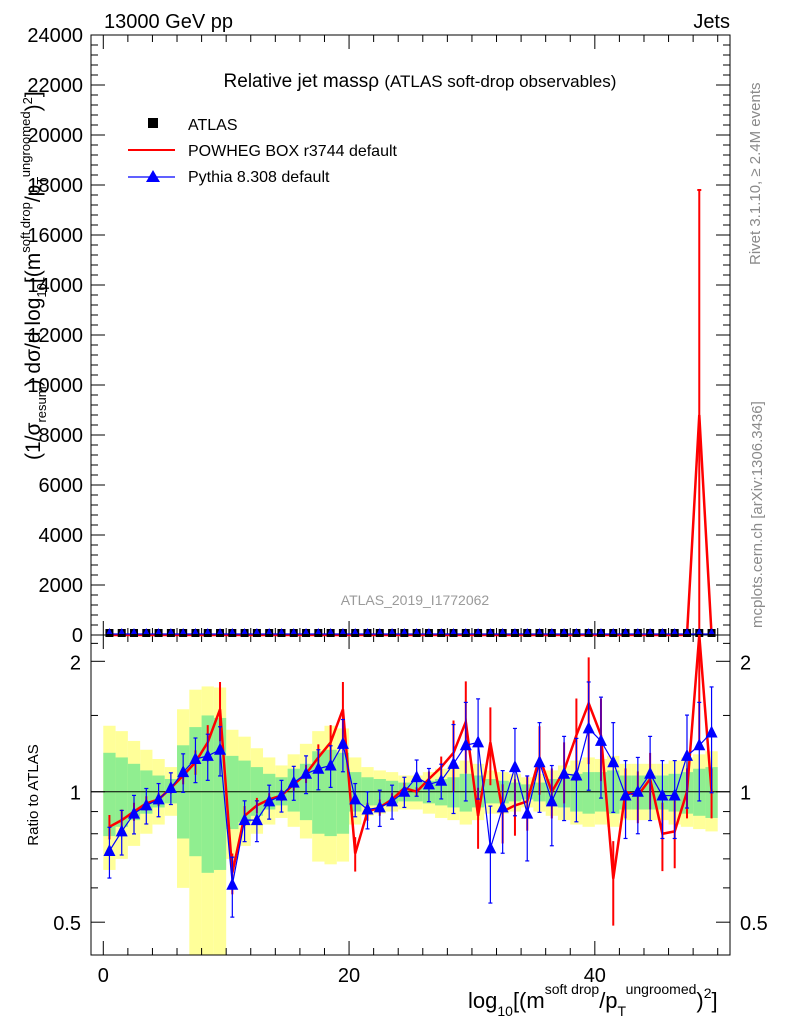 Image resolution: width=786 pixels, height=1024 pixels. What do you see at coordinates (55, 36) in the screenshot?
I see `main-y-tick-label: 24000` at bounding box center [55, 36].